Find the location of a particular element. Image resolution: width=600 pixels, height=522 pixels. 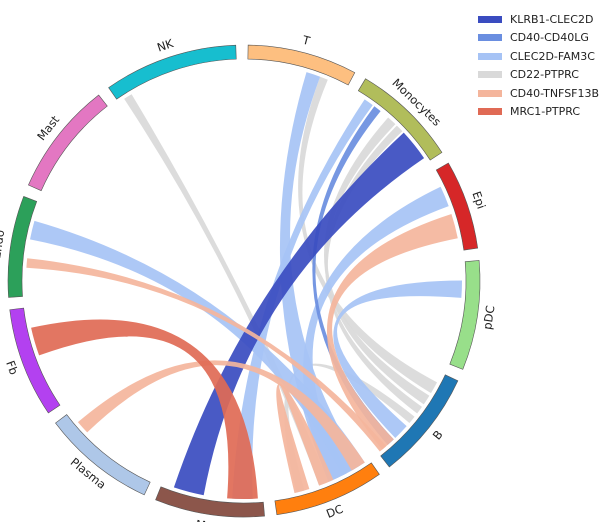

legend-item: CLEC2D-FAM3C is located at coordinates (537, 56).